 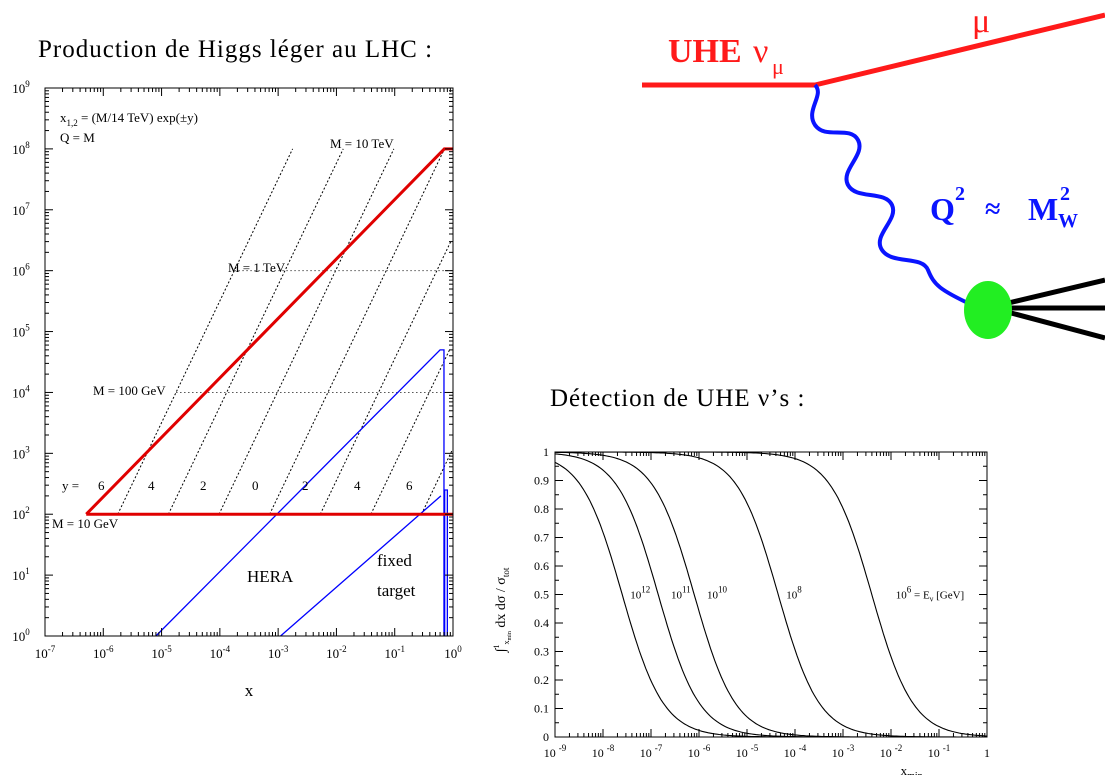 What do you see at coordinates (992, 209) in the screenshot?
I see `approx-symbol: ≈` at bounding box center [992, 209].